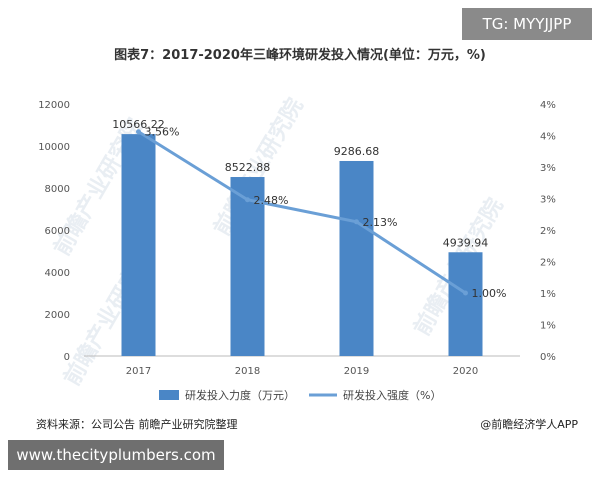 The height and width of the screenshot is (480, 600). What do you see at coordinates (57, 315) in the screenshot?
I see `y-left-tick-label: 2000` at bounding box center [57, 315].